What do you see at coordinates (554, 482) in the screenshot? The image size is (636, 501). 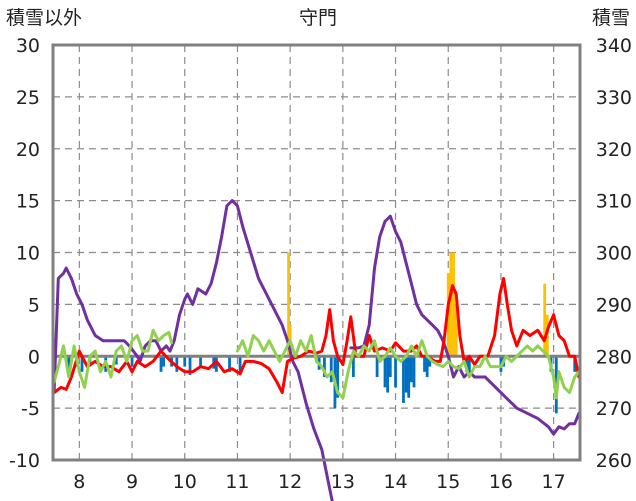 I see `x-tick-label: 17` at bounding box center [554, 482].